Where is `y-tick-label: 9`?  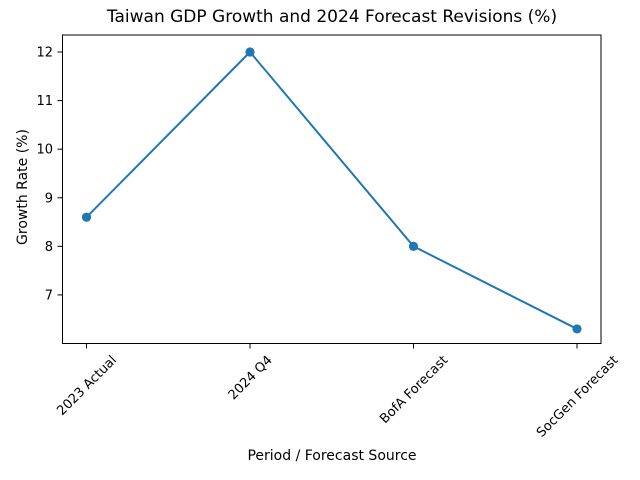
y-tick-label: 9 is located at coordinates (49, 198).